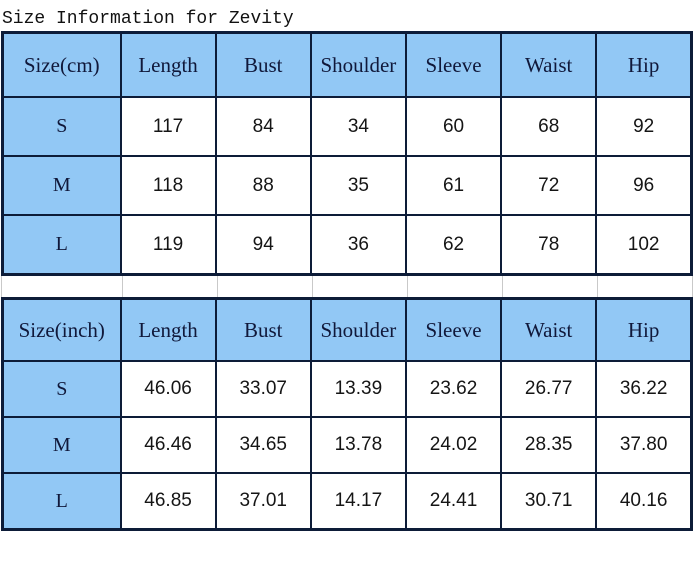  I want to click on cell-value: 102, so click(644, 245).